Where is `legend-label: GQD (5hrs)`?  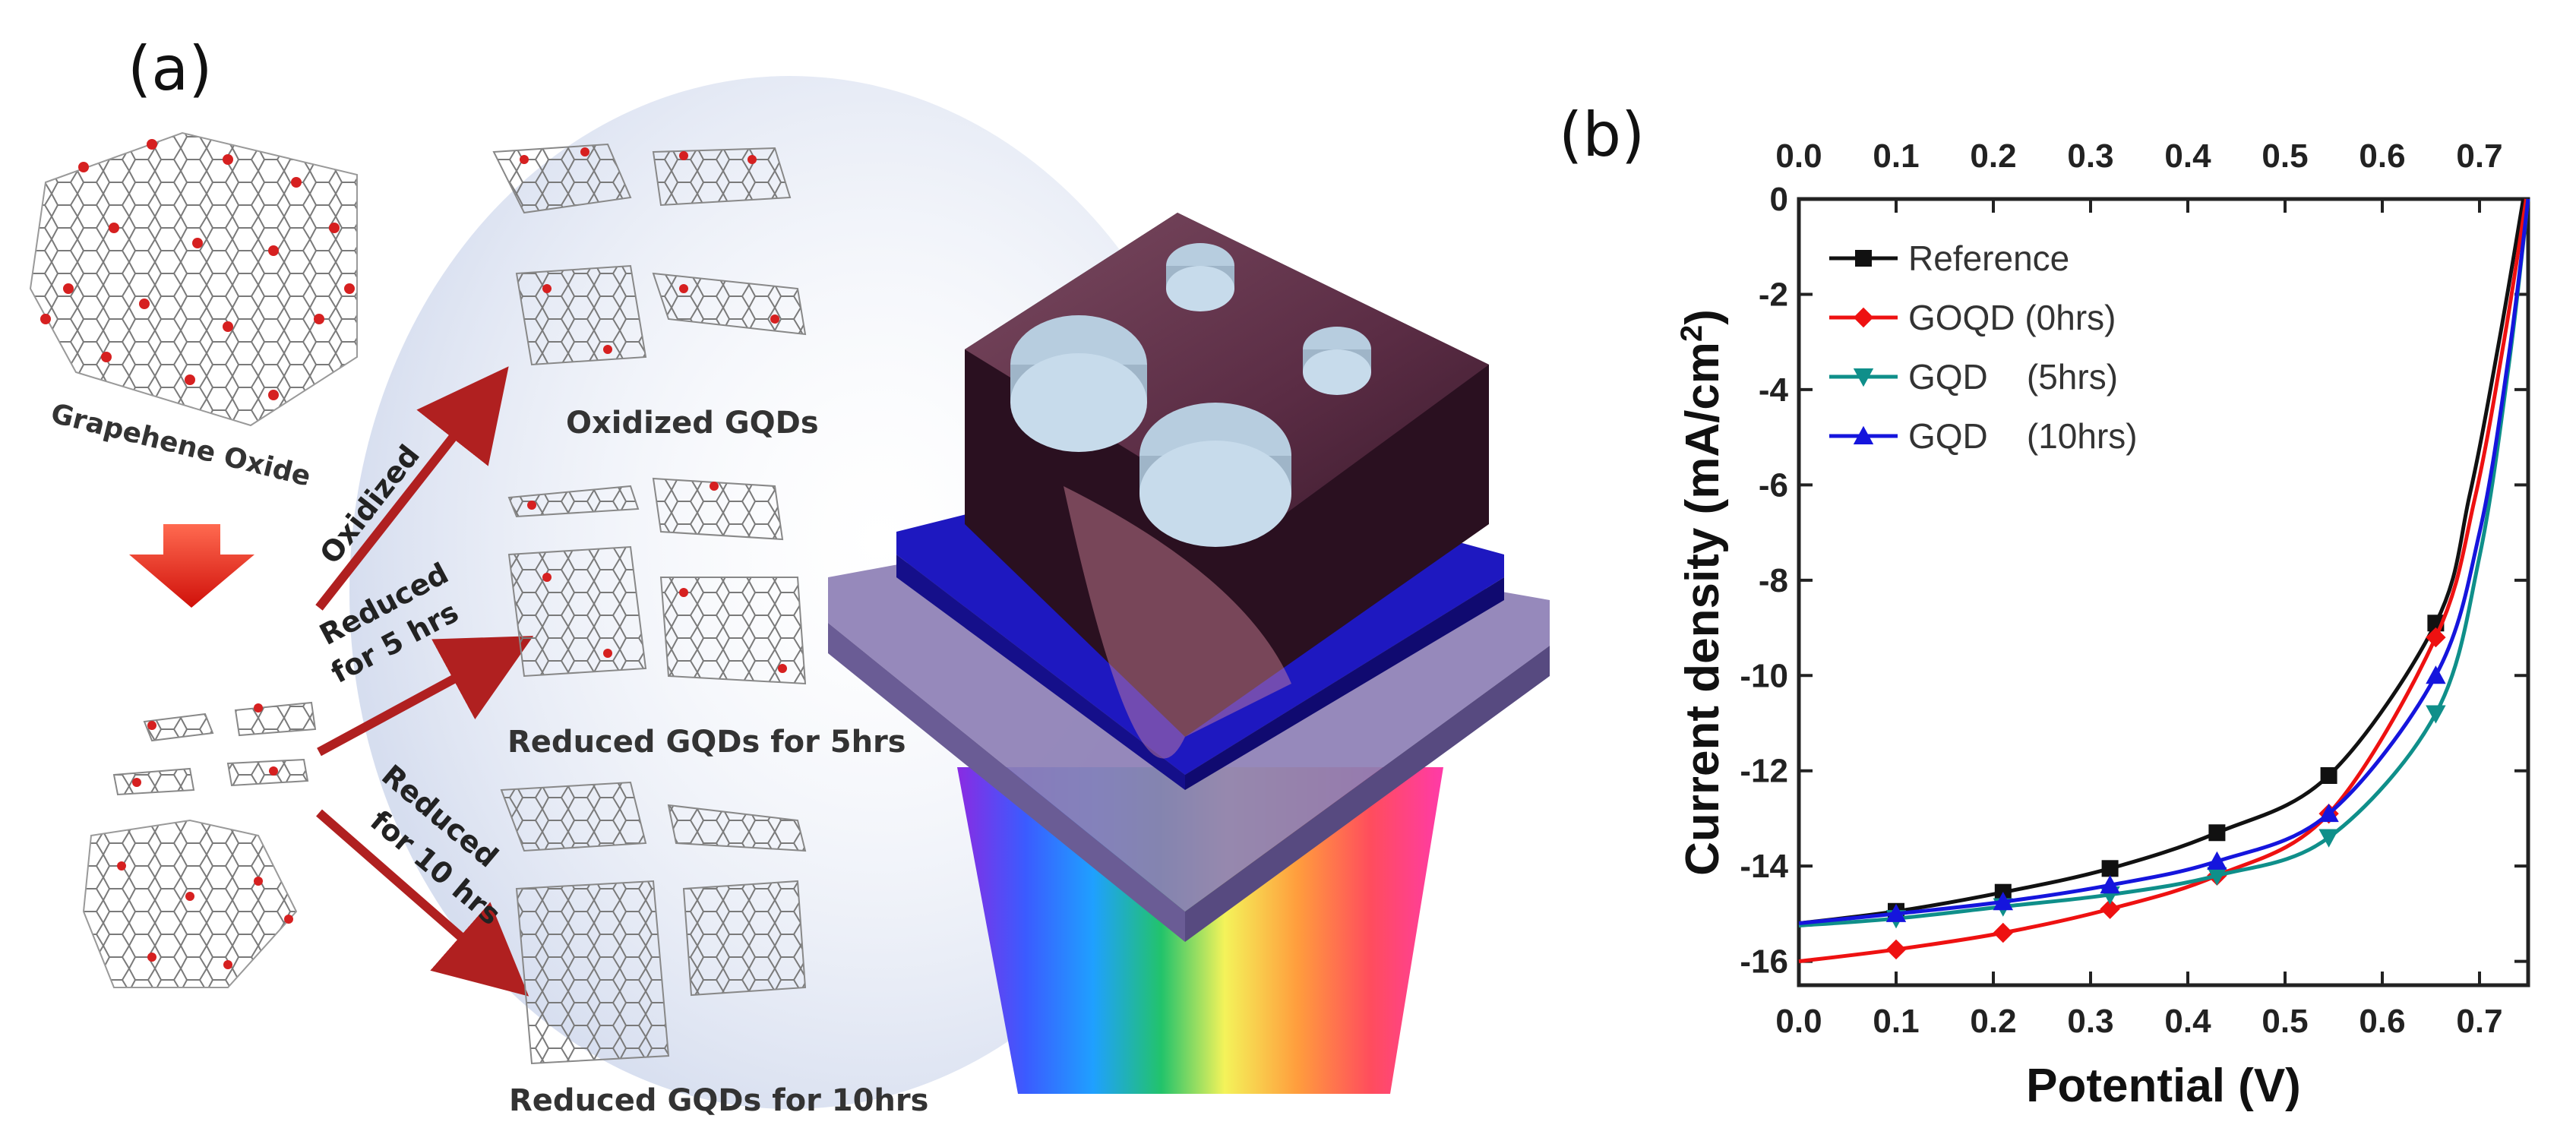 legend-label: GQD (5hrs) is located at coordinates (2013, 377).